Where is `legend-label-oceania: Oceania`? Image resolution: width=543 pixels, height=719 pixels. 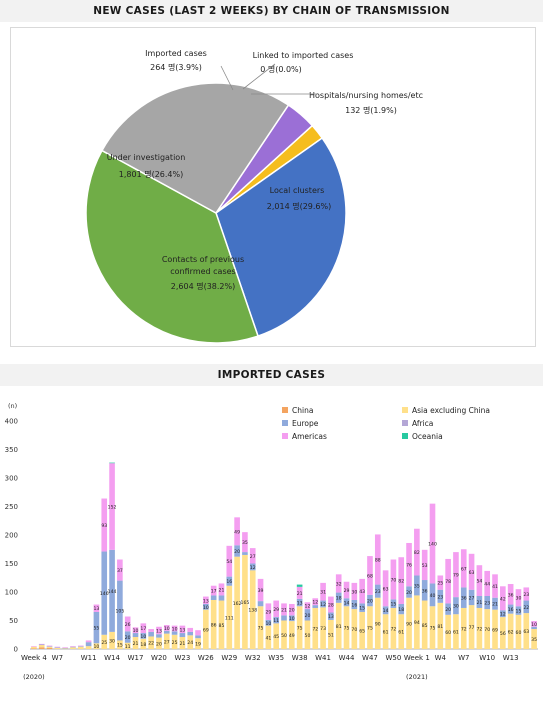 legend-label-oceania: Oceania is located at coordinates (427, 436).